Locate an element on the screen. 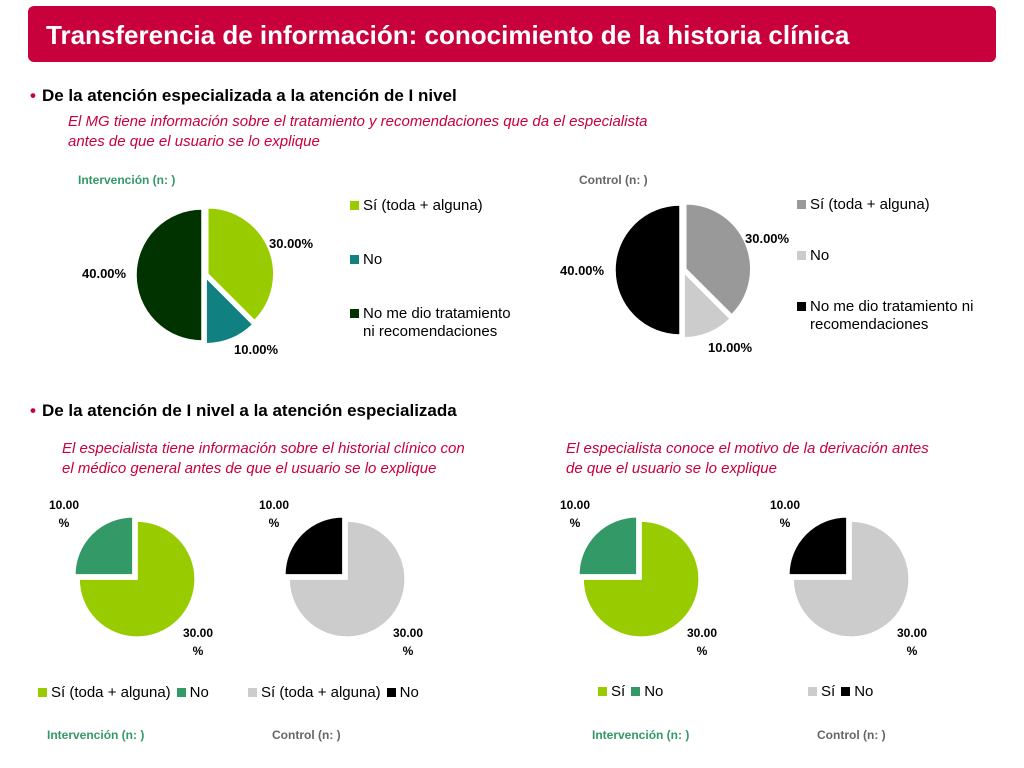 The height and width of the screenshot is (768, 1024). chart2-pie is located at coordinates (683, 271).